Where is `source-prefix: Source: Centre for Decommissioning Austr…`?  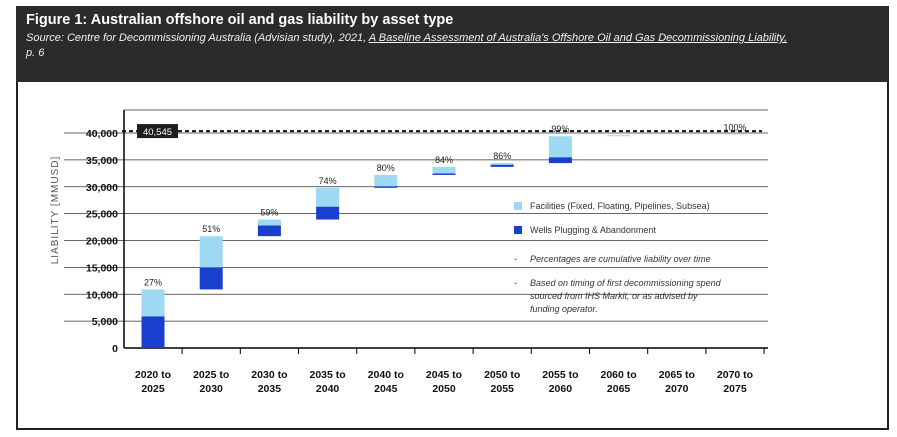 source-prefix: Source: Centre for Decommissioning Austr… is located at coordinates (197, 38).